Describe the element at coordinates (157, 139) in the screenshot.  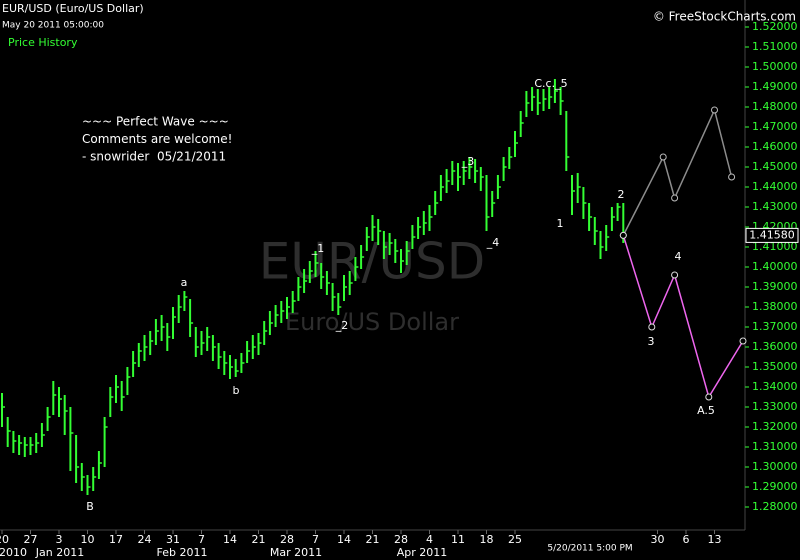
I see `comment-line: Comments are welcome!` at that location.